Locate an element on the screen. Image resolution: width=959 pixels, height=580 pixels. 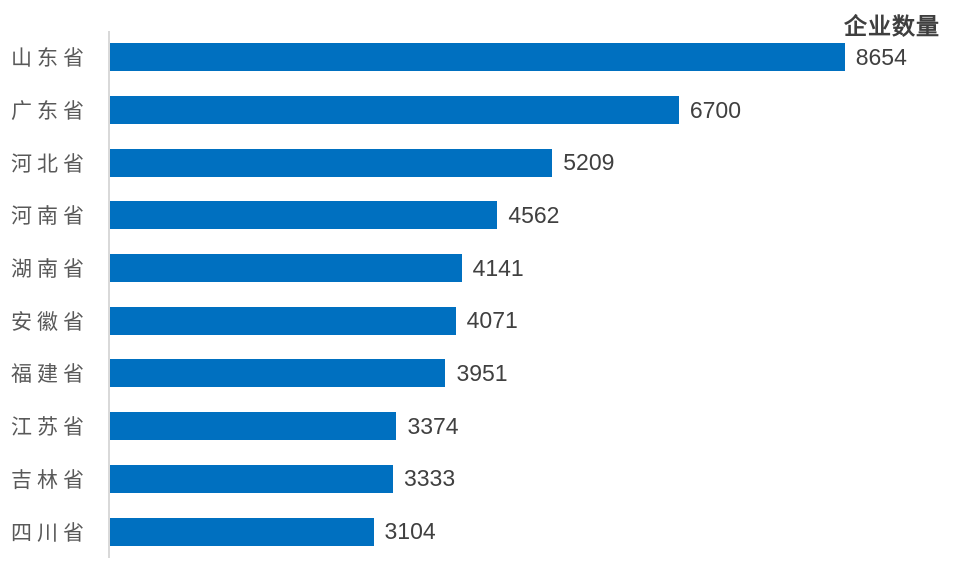
bar-track: 3374 is located at coordinates (534, 426).